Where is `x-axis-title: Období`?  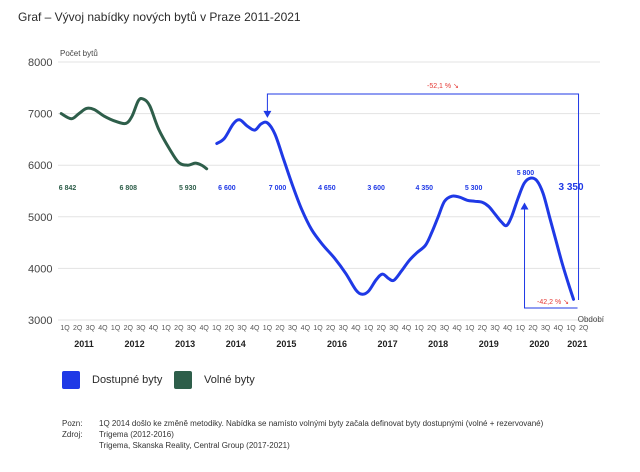
x-axis-title: Období is located at coordinates (591, 319).